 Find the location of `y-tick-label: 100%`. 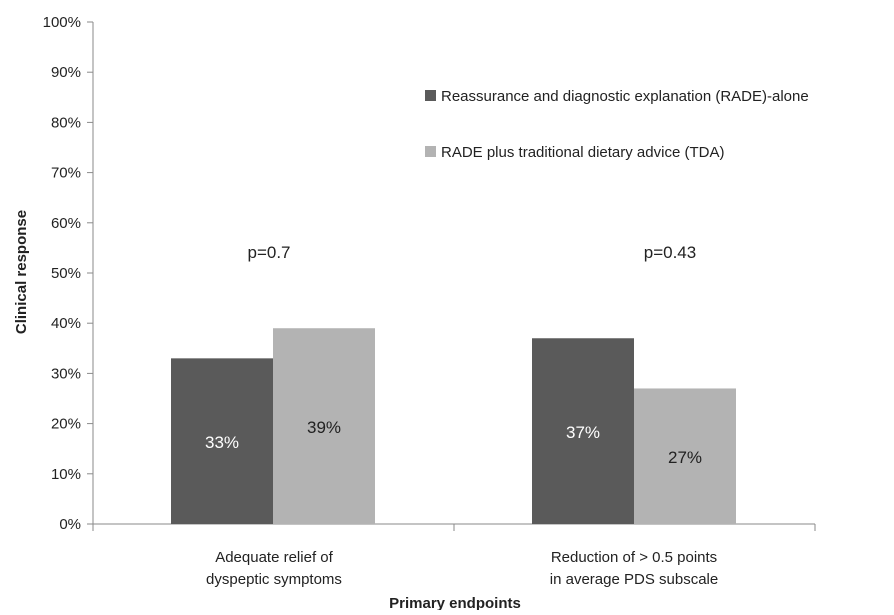

y-tick-label: 100% is located at coordinates (62, 22).